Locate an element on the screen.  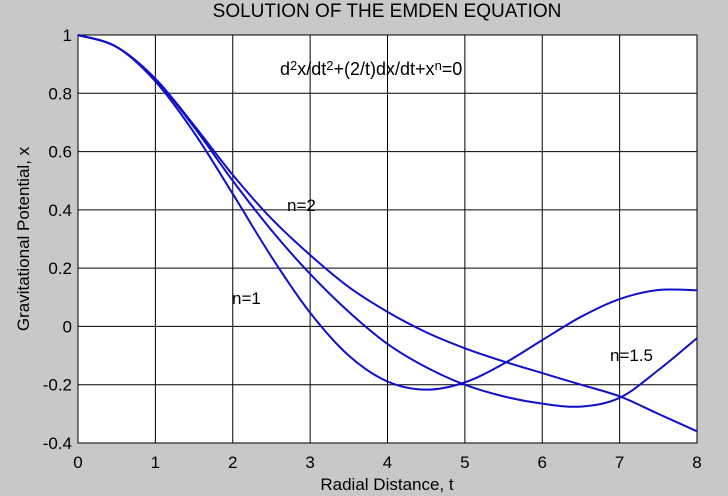
equation-superscript: n is located at coordinates (438, 65).